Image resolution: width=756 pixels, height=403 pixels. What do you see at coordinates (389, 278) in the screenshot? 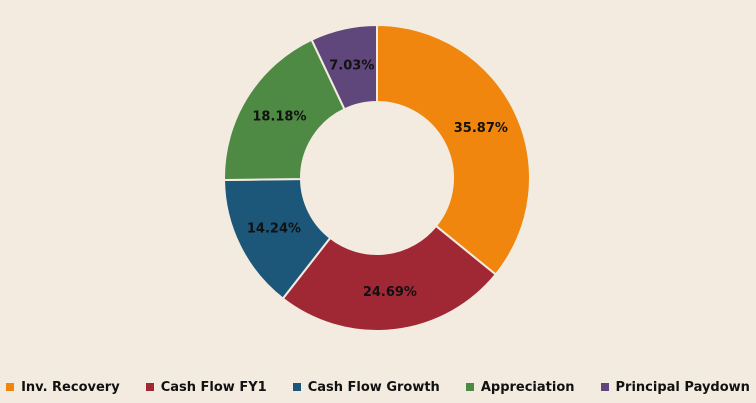
I see `donut-slice-cash-flow-fy1` at bounding box center [389, 278].